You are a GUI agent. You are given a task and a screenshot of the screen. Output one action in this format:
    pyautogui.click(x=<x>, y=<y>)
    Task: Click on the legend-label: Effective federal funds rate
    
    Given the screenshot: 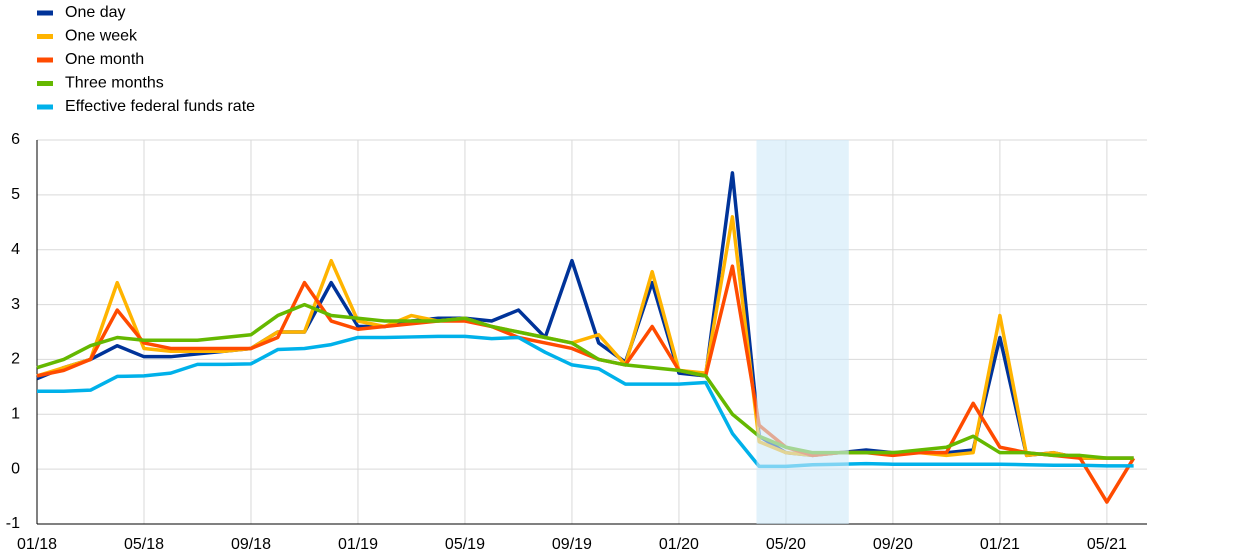 What is the action you would take?
    pyautogui.click(x=160, y=106)
    